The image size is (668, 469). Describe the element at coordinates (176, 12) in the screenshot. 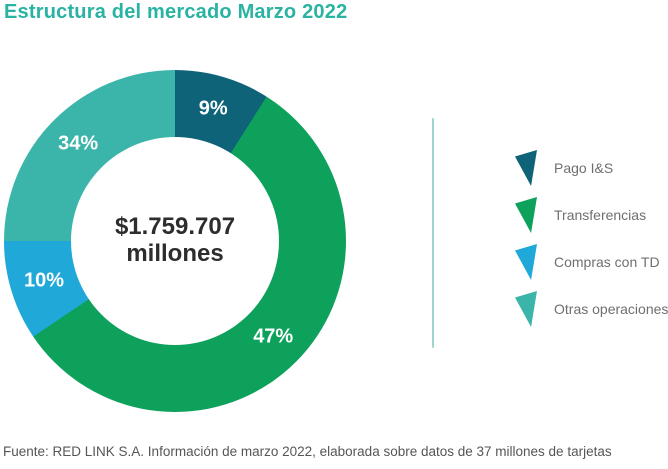

I see `page-title: Estructura del mercado Marzo 2022` at that location.